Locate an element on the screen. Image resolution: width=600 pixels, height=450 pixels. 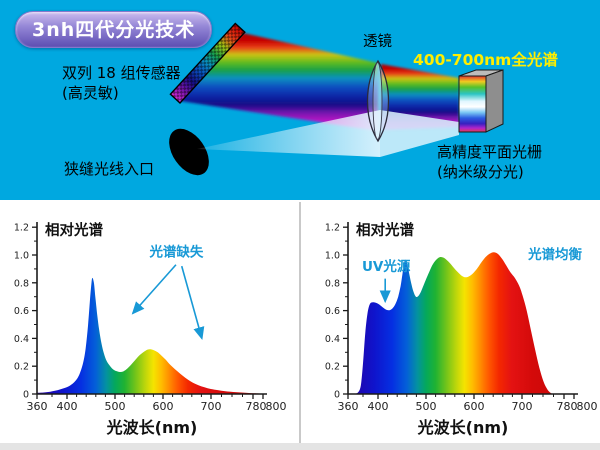
annotation-label: UV光源 is located at coordinates (386, 266).